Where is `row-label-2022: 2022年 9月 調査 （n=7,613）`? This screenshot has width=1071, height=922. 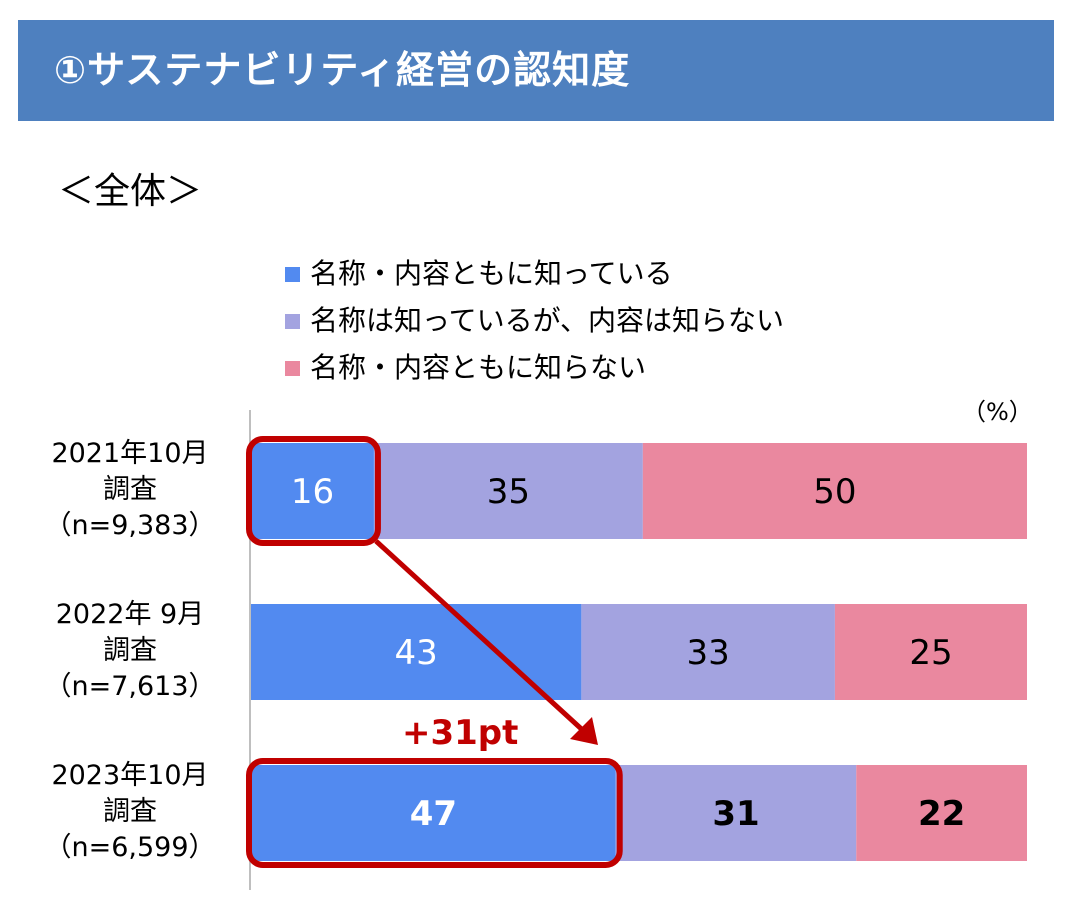 row-label-2022: 2022年 9月 調査 （n=7,613） is located at coordinates (130, 651).